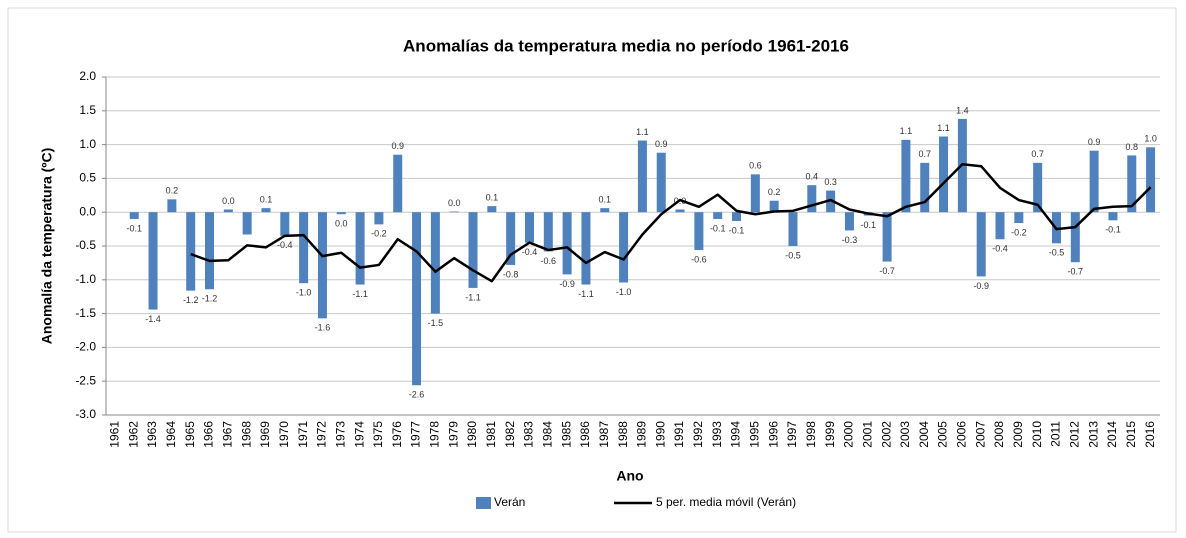  What do you see at coordinates (47, 246) in the screenshot?
I see `y-axis-title: Anomalía da temperatura (ºC)` at bounding box center [47, 246].